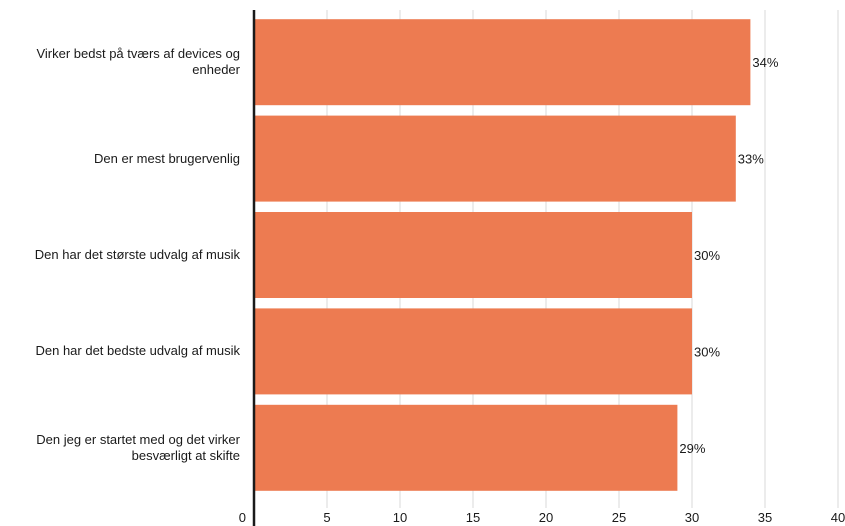  I want to click on x-tick-label-3: 15, so click(473, 517).